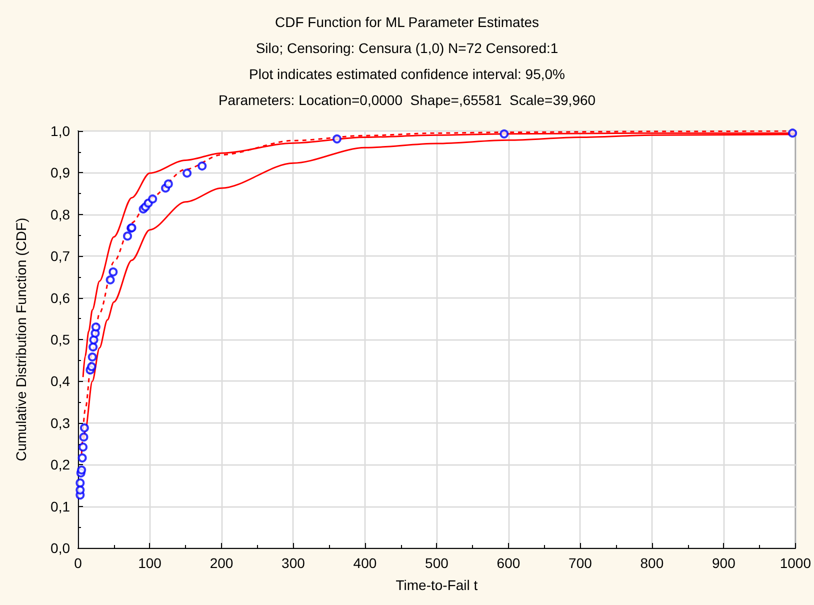  What do you see at coordinates (437, 585) in the screenshot?
I see `x-axis-title: Time-to-Fail t` at bounding box center [437, 585].